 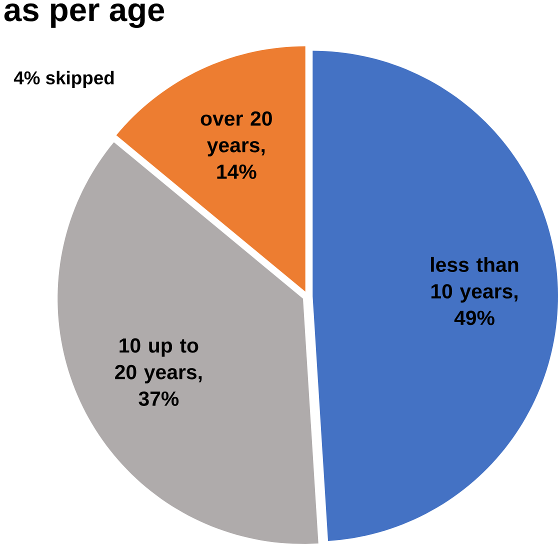 What do you see at coordinates (236, 145) in the screenshot?
I see `slice-label: over 20 years, 14%` at bounding box center [236, 145].